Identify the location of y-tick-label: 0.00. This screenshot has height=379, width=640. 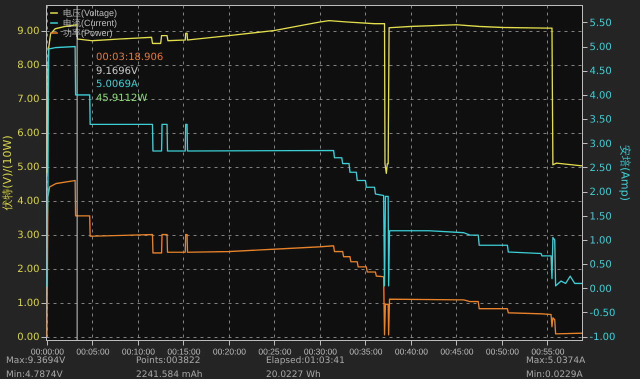
(28, 338).